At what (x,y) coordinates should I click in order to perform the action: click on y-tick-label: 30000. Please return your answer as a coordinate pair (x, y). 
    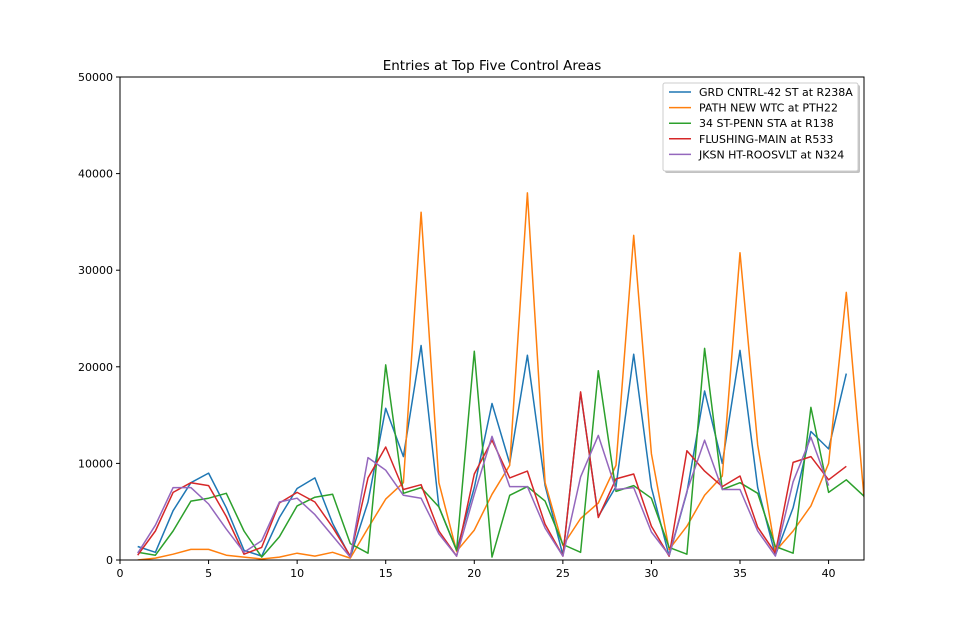
    Looking at the image, I should click on (95, 270).